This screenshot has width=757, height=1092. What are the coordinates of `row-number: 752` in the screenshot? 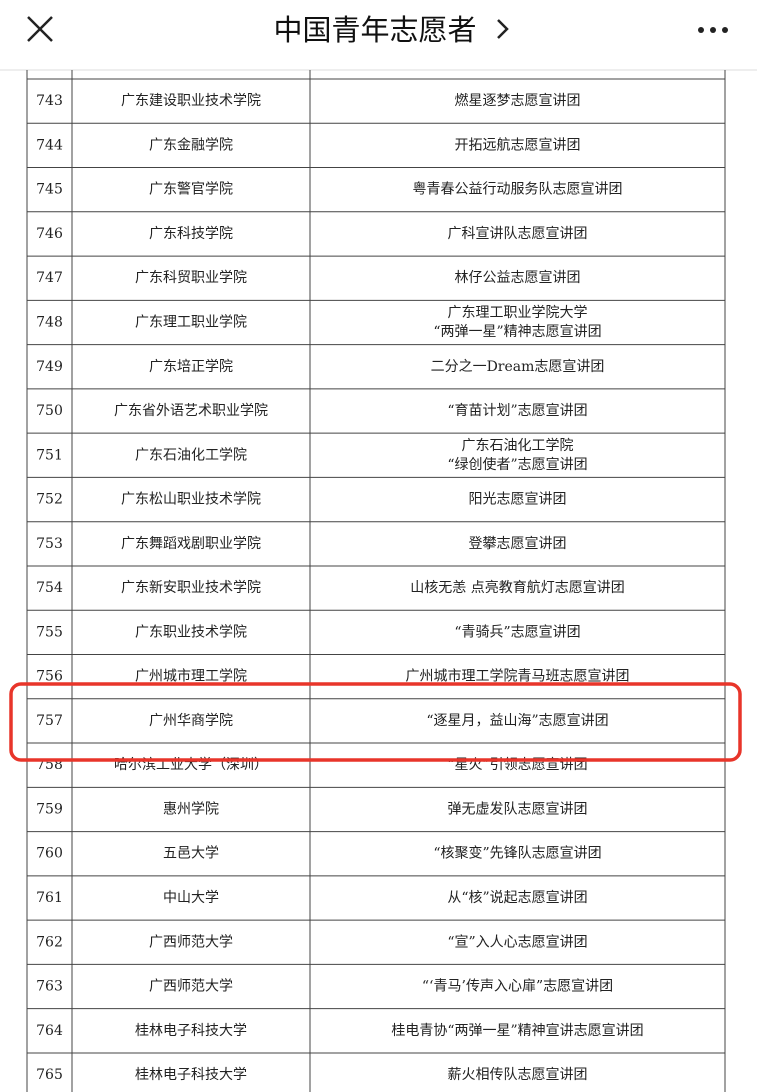 It's located at (49, 500).